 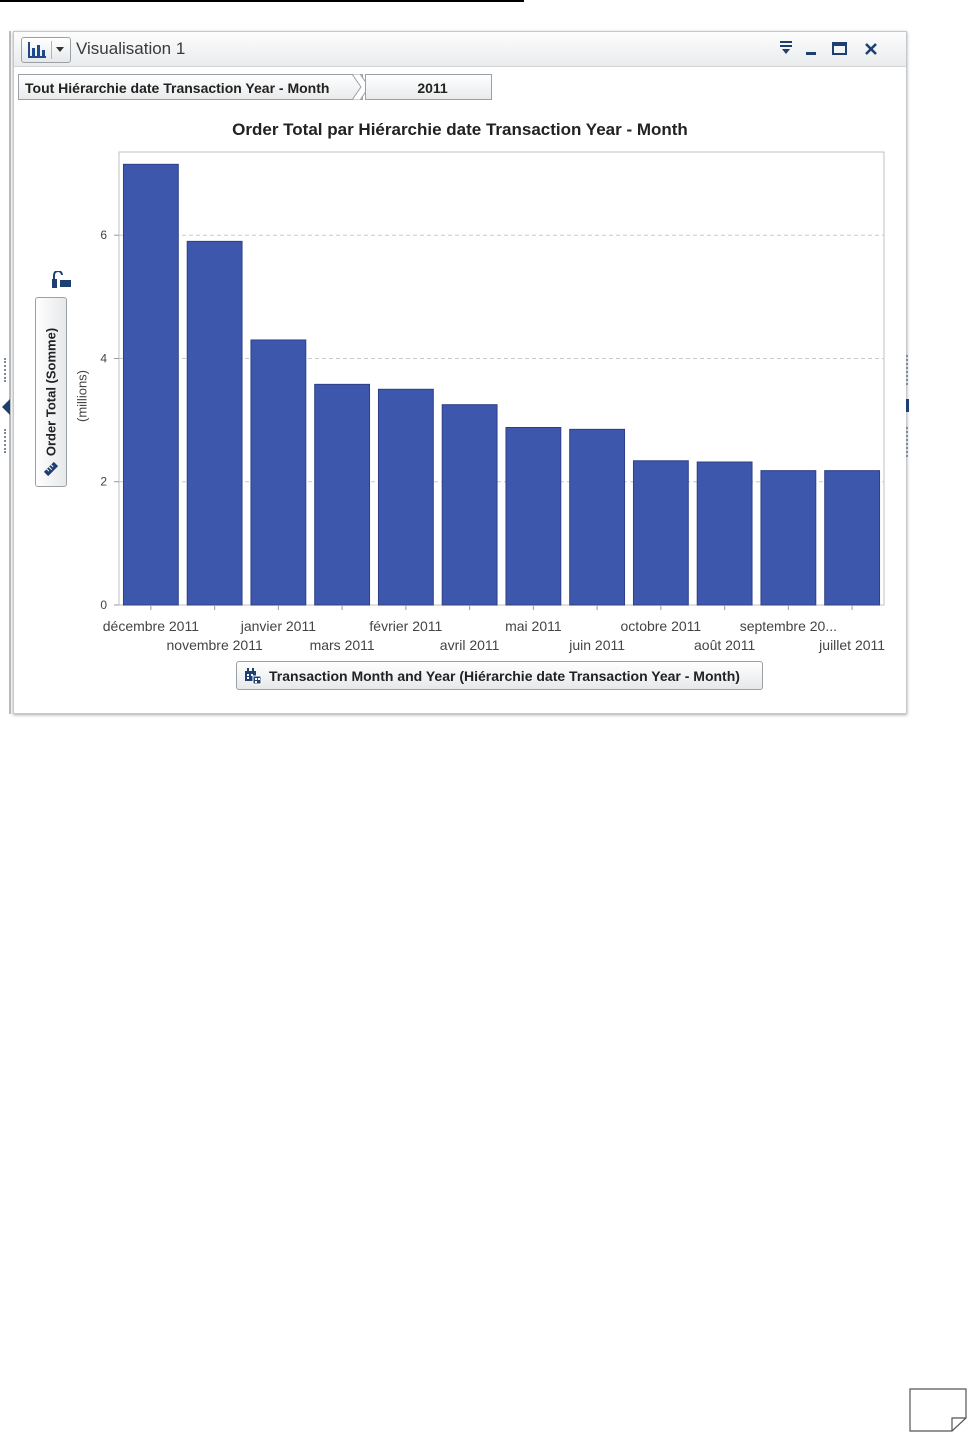 What do you see at coordinates (37, 50) in the screenshot?
I see `bar-chart-icon` at bounding box center [37, 50].